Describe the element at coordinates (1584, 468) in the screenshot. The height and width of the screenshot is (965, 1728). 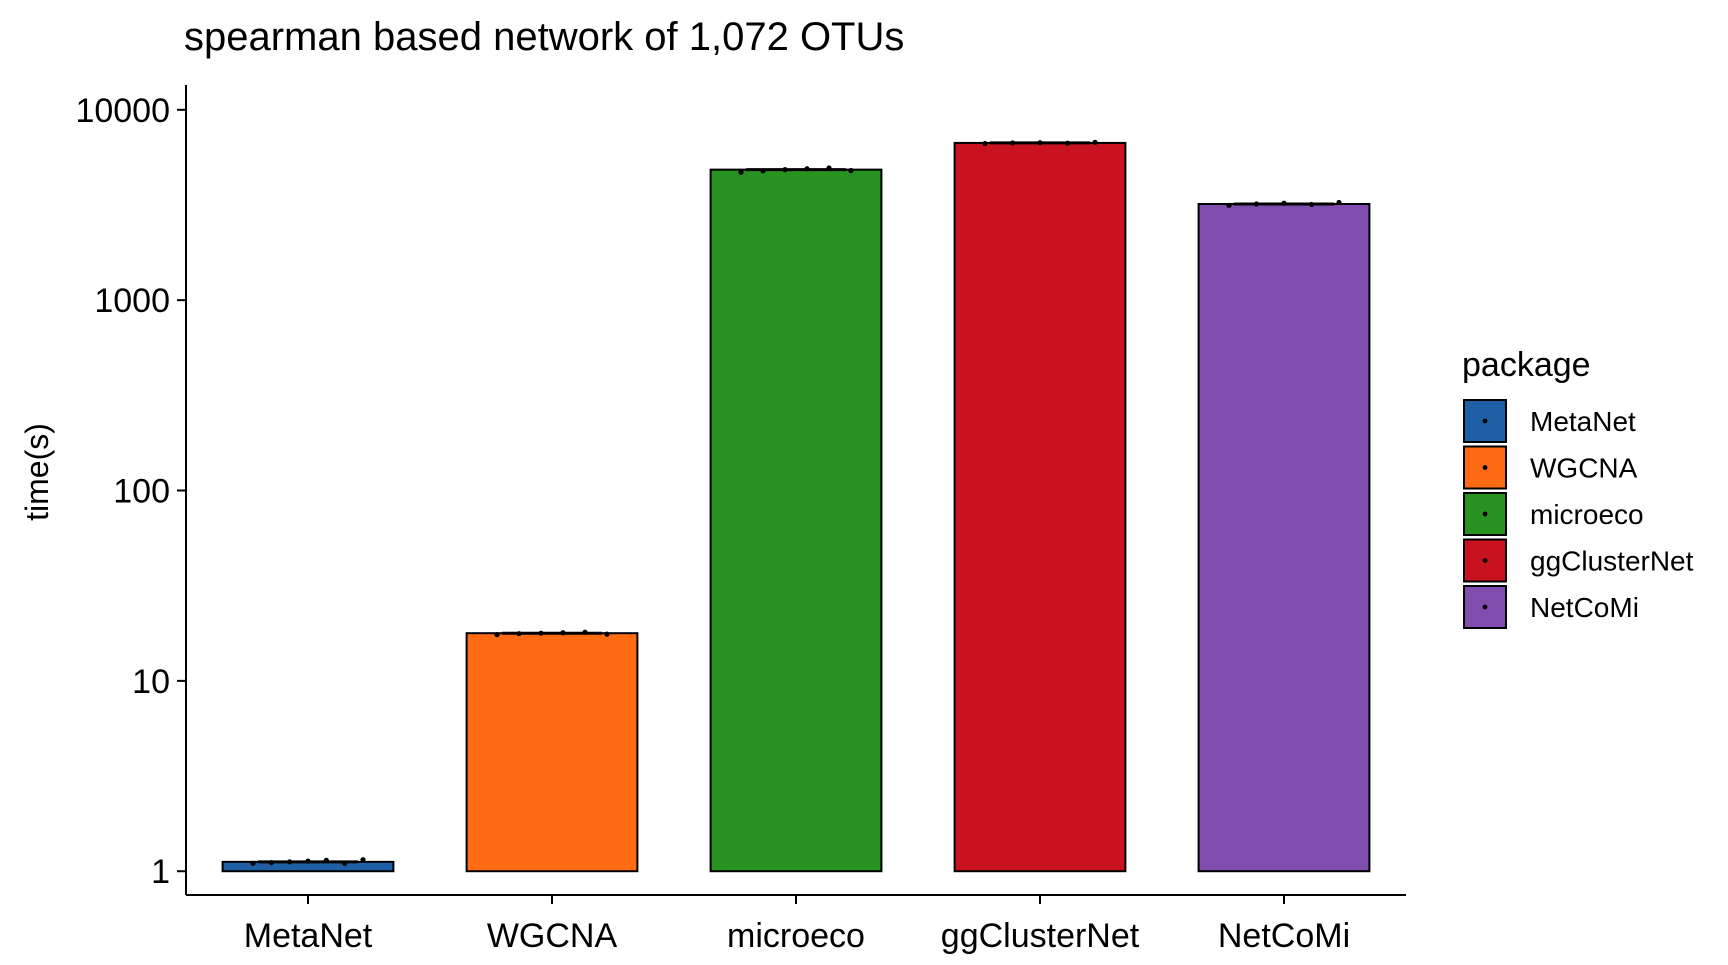
I see `legend-label: WGCNA` at that location.